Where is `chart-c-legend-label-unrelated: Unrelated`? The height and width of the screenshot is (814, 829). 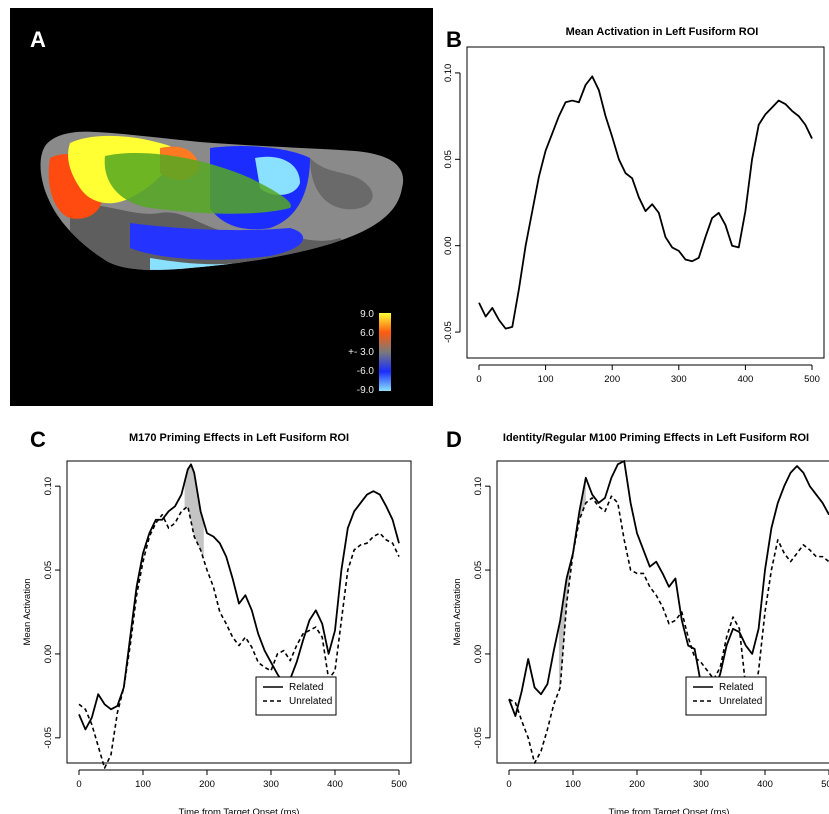
chart-c-legend-label-unrelated: Unrelated is located at coordinates (310, 701).